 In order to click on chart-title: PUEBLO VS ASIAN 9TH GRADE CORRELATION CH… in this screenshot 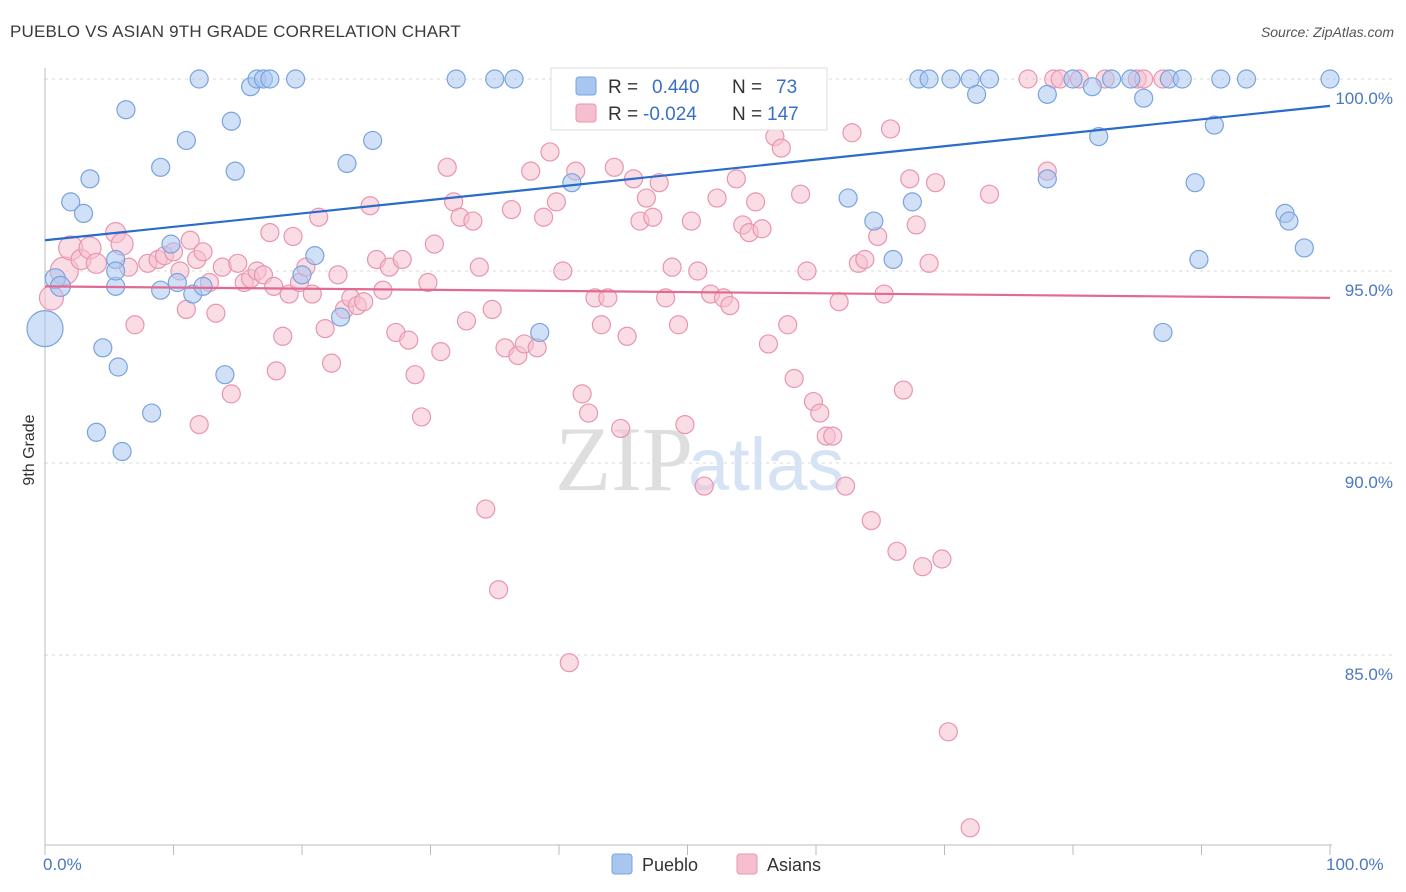, I will do `click(236, 31)`.